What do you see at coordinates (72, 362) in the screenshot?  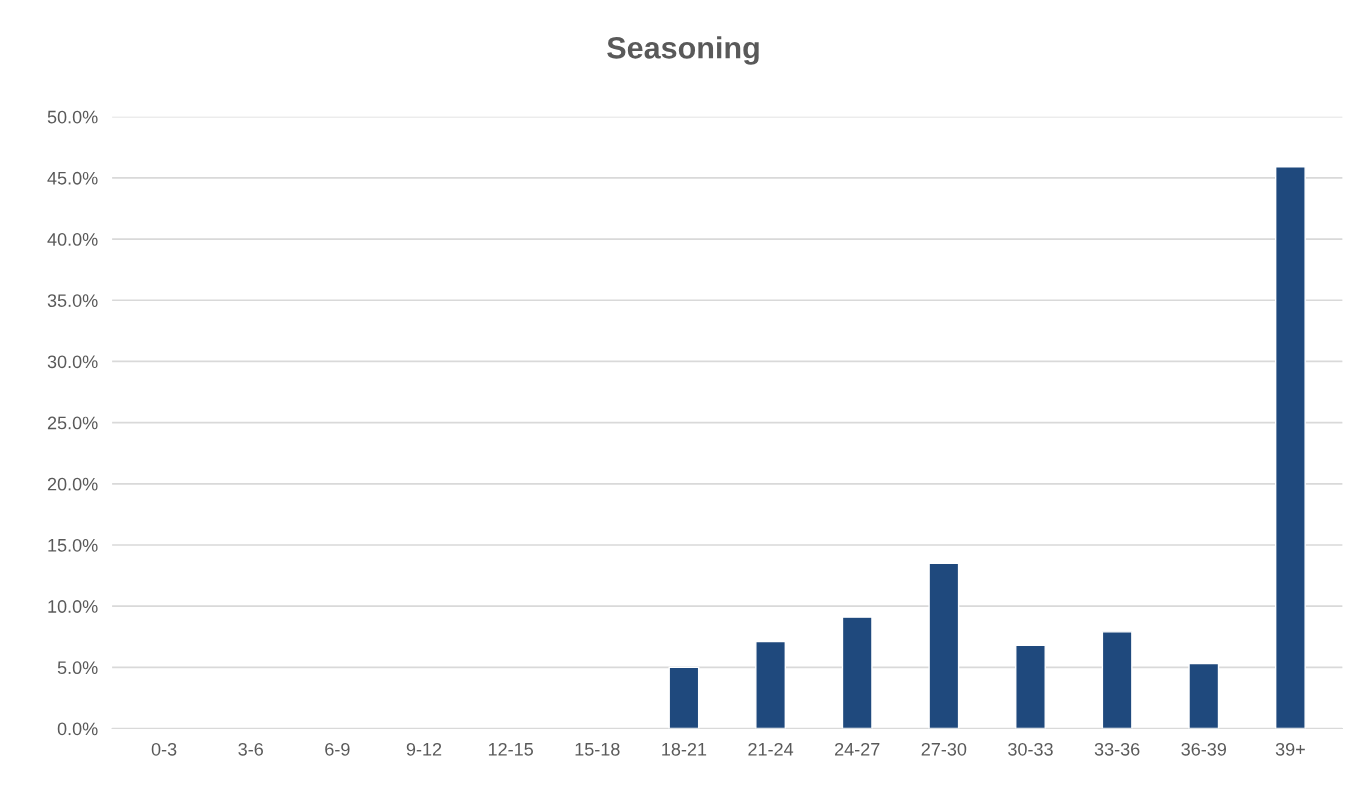 I see `y-tick-label: 30.0%` at bounding box center [72, 362].